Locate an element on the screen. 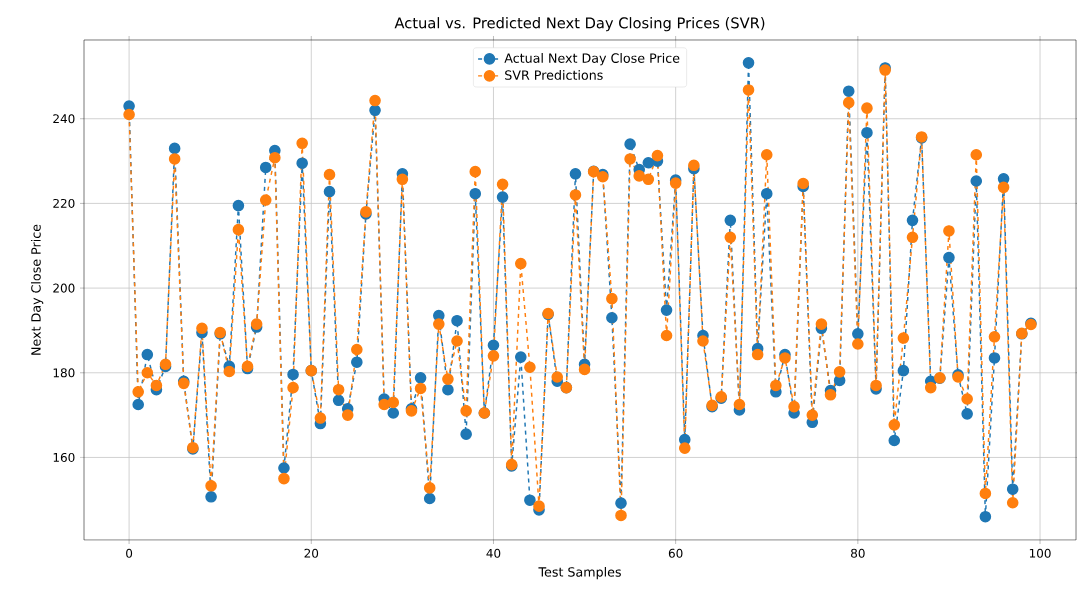 This screenshot has width=1077, height=596. x-tick-label: 40 is located at coordinates (493, 553).